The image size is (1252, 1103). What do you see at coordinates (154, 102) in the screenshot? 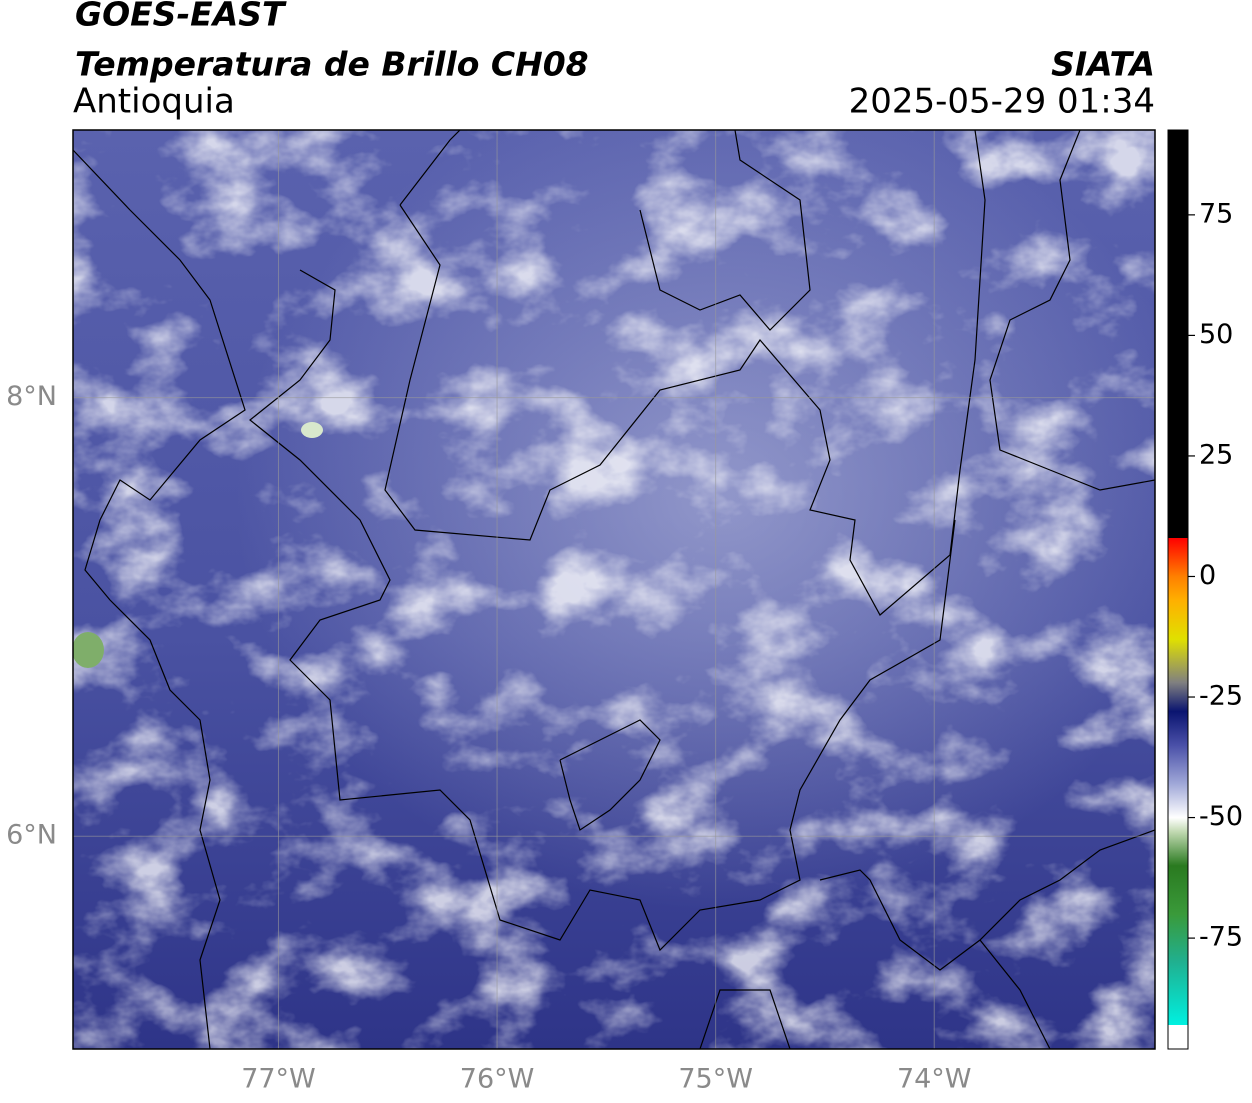
I see `region: Antioquia` at bounding box center [154, 102].